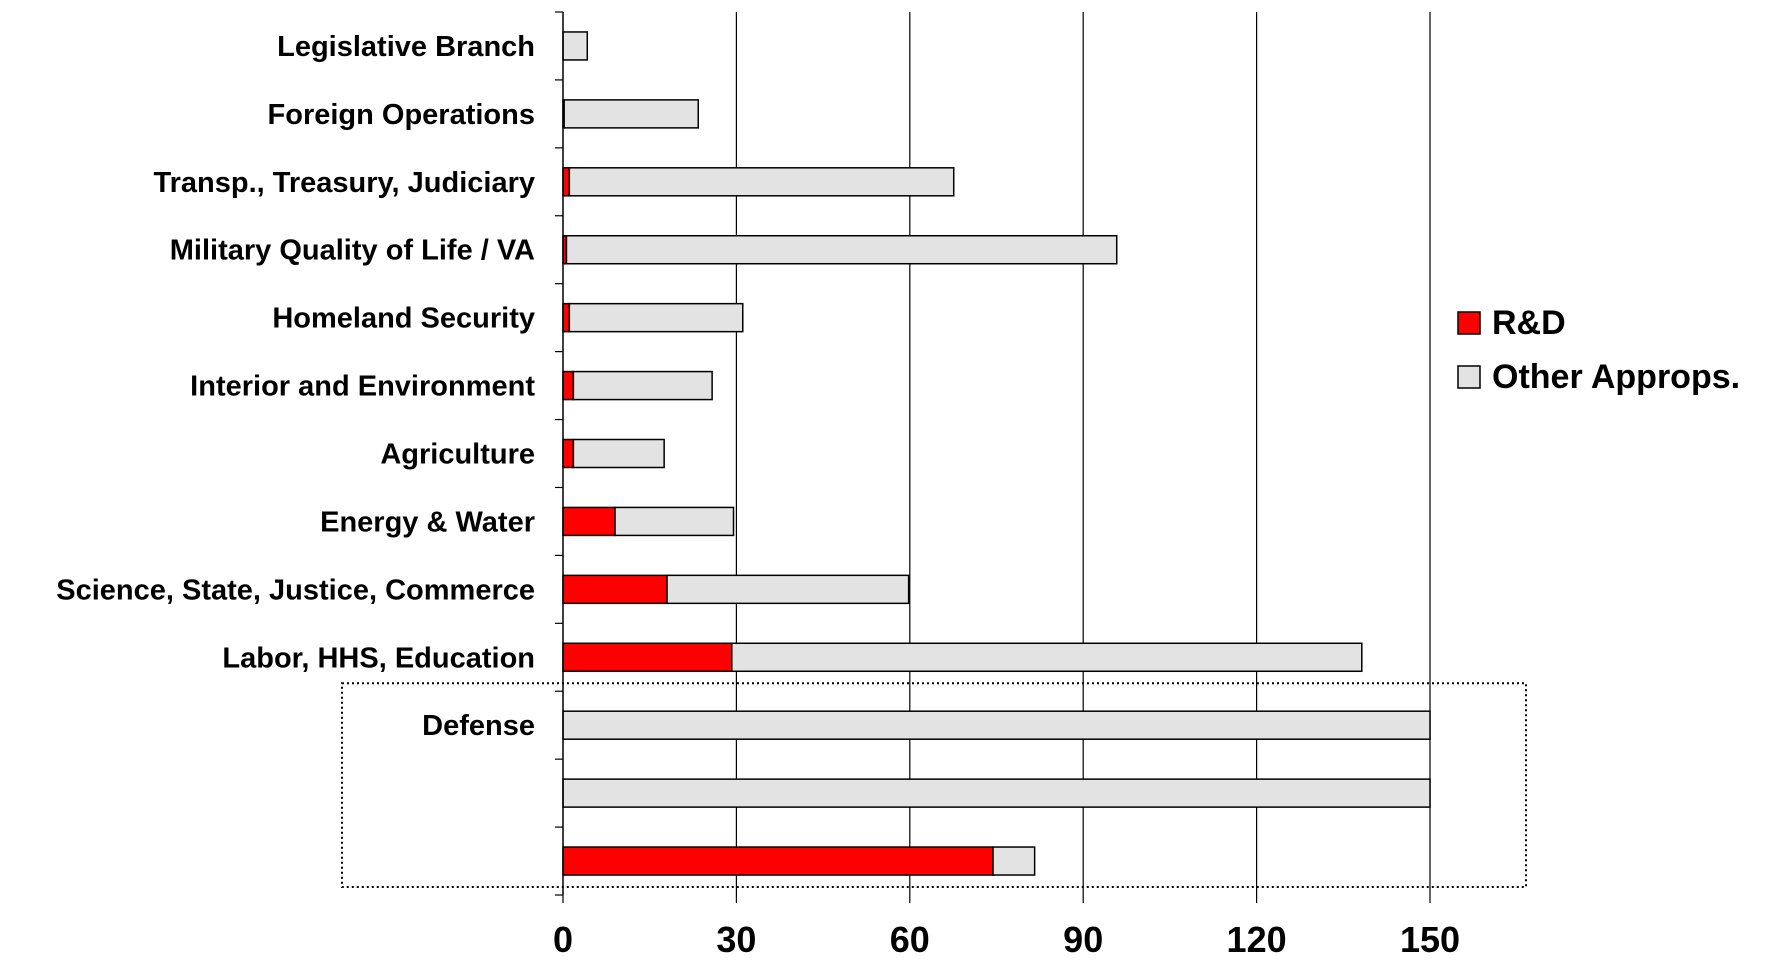  What do you see at coordinates (427, 522) in the screenshot?
I see `category-label: Energy & Water` at bounding box center [427, 522].